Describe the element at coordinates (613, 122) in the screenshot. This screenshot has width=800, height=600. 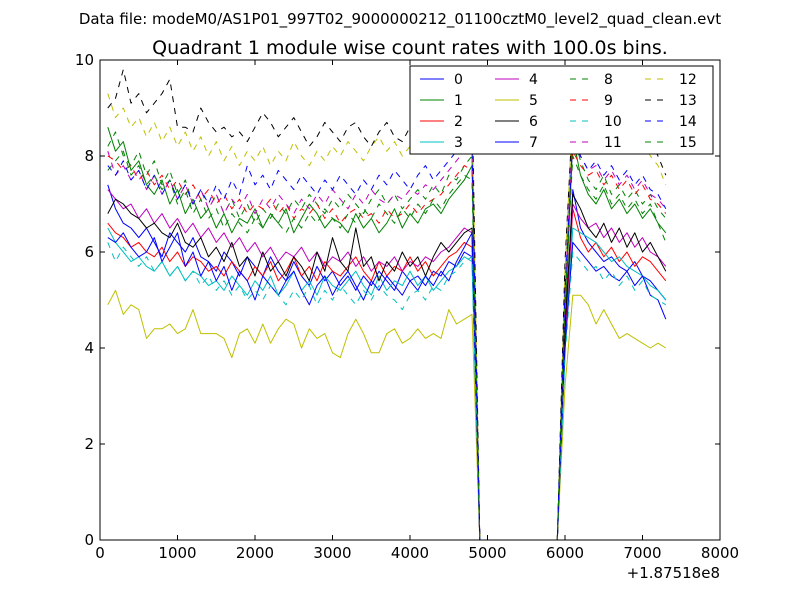
I see `legend-label: 10` at that location.